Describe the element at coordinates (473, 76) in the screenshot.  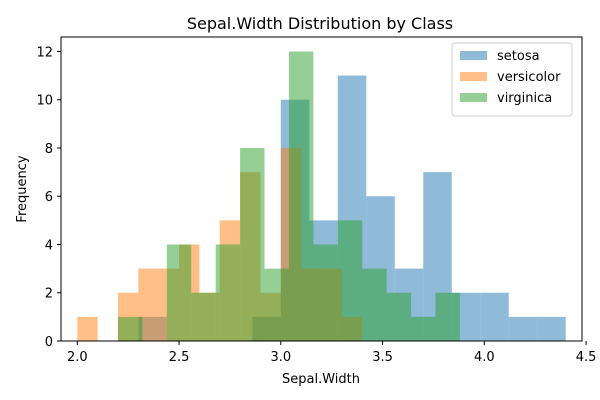
I see `legend-swatch-versicolor` at that location.